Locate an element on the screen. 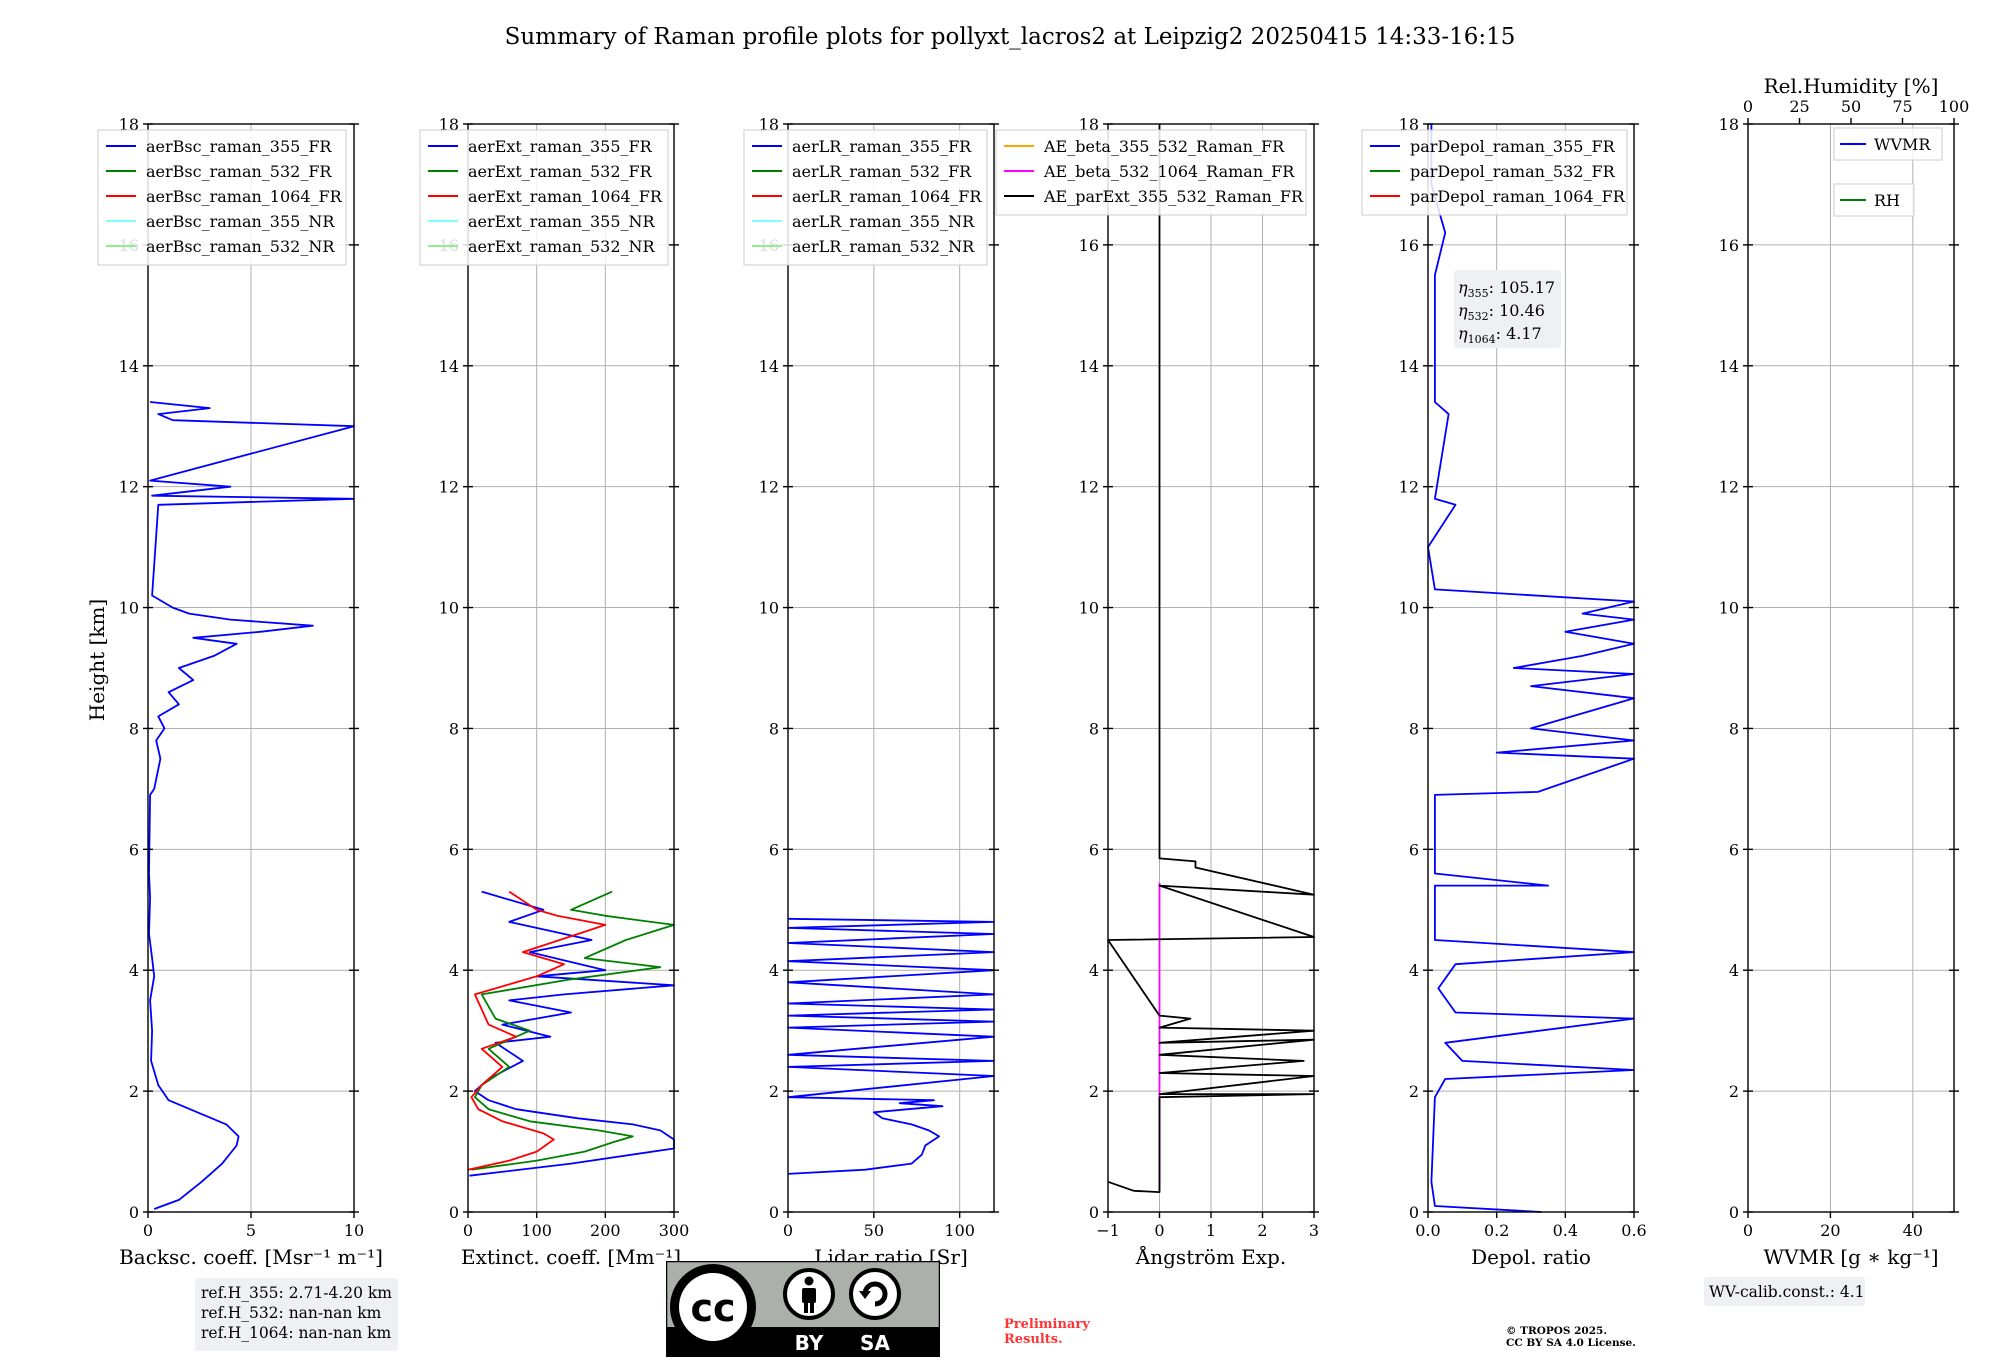  eta-calibration-box is located at coordinates (1507, 309).